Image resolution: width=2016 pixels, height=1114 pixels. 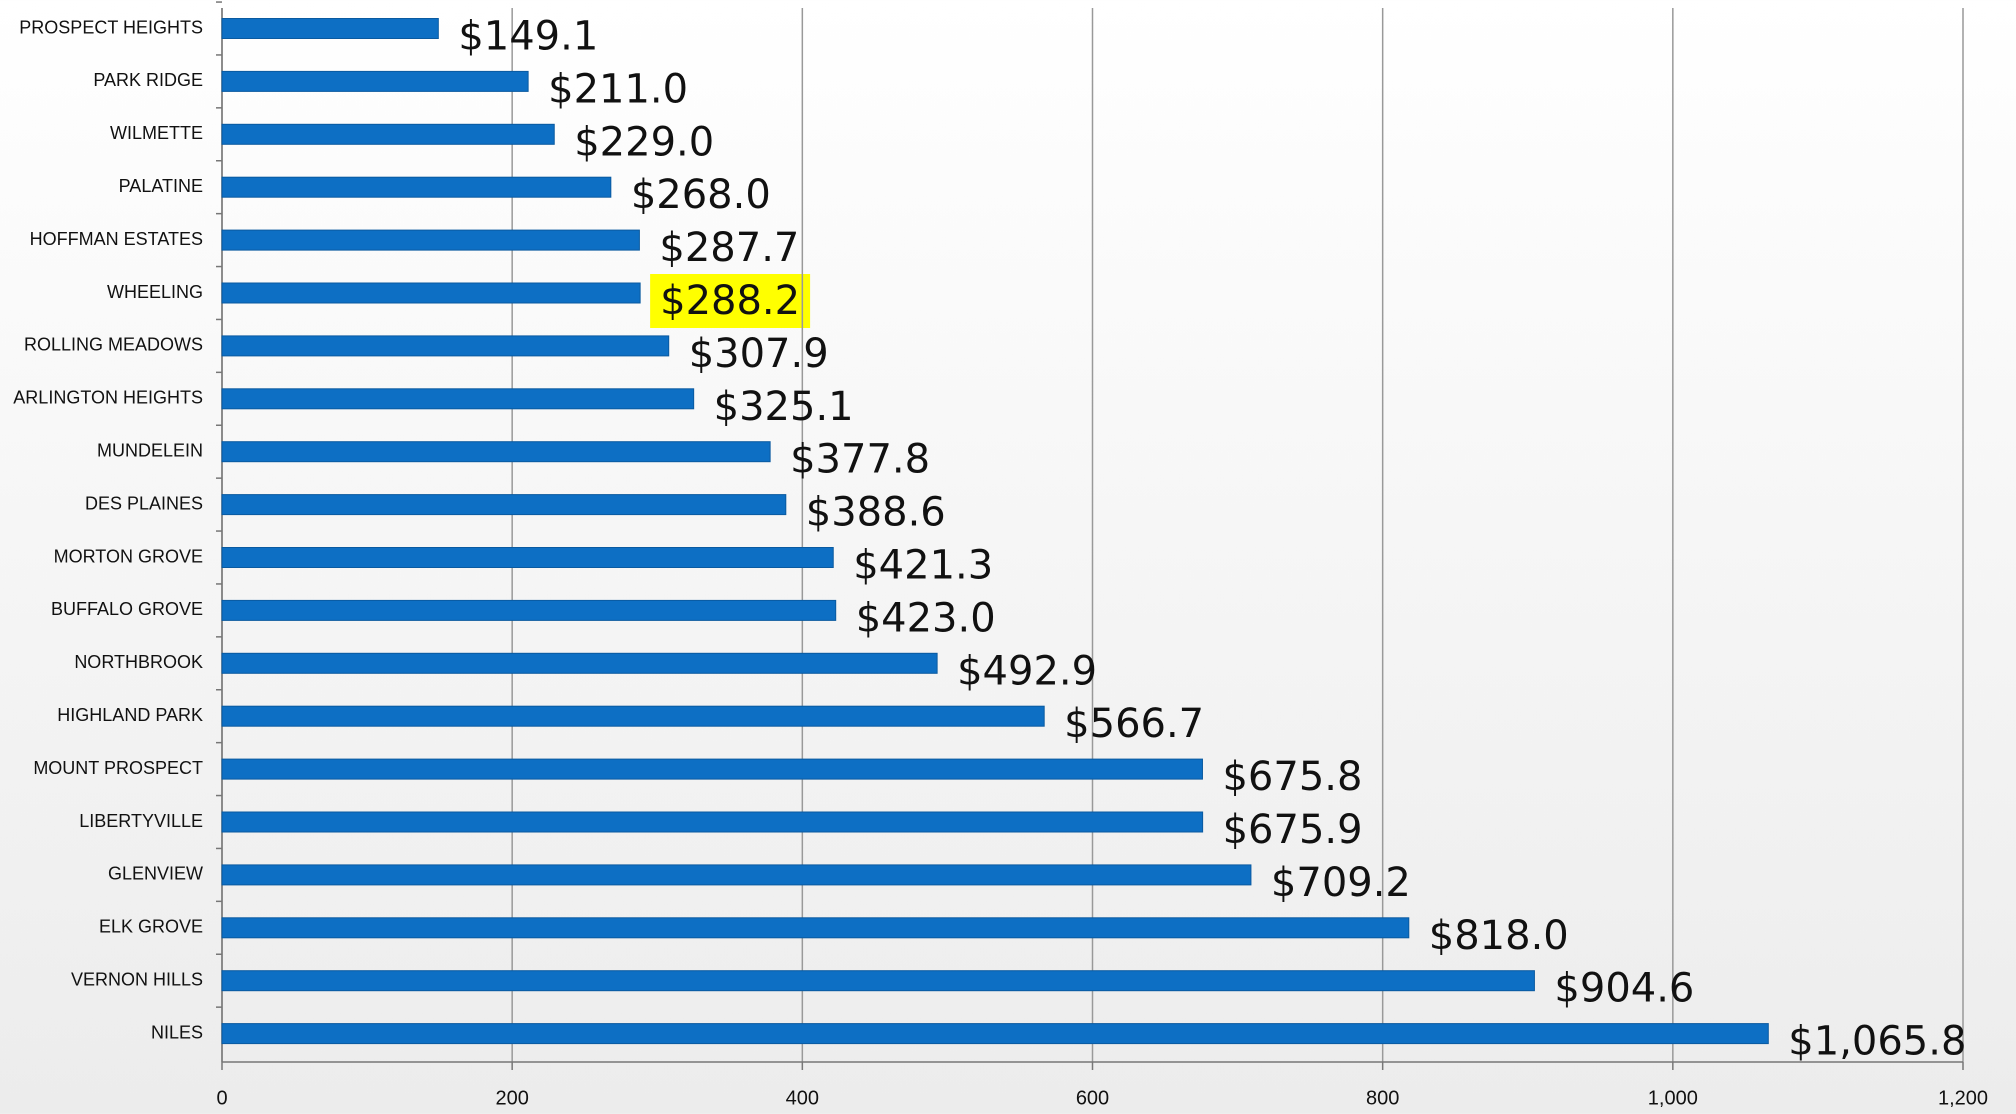 I want to click on value-label: $268.0, so click(x=701, y=195).